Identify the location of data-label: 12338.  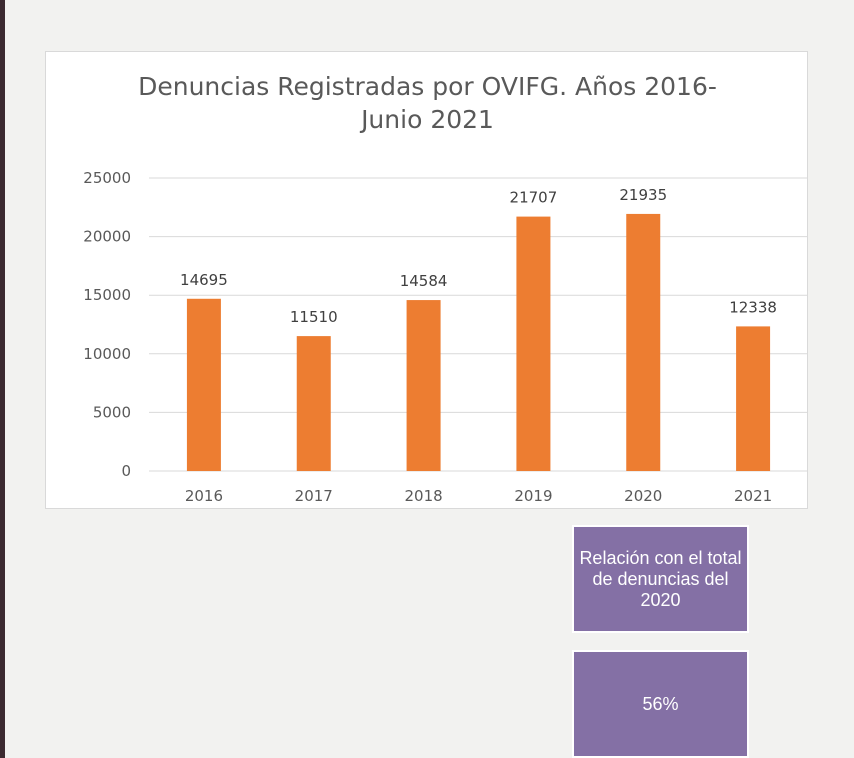
(753, 307).